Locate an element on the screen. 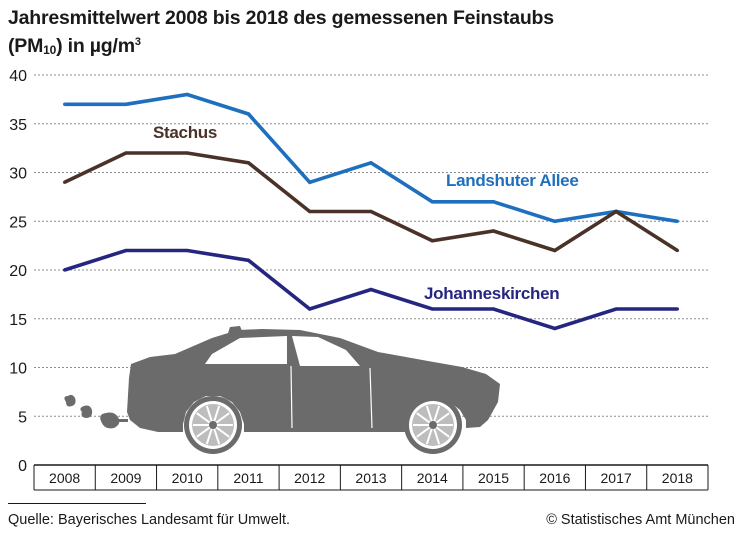 The image size is (749, 541). y-tick-label-30: 30 is located at coordinates (18, 174).